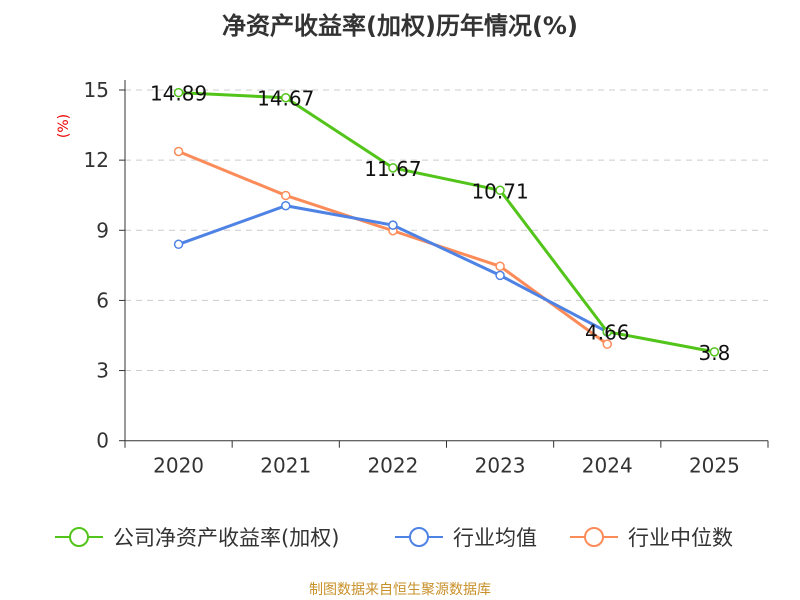 The image size is (800, 600). I want to click on data-label: 4.66, so click(607, 333).